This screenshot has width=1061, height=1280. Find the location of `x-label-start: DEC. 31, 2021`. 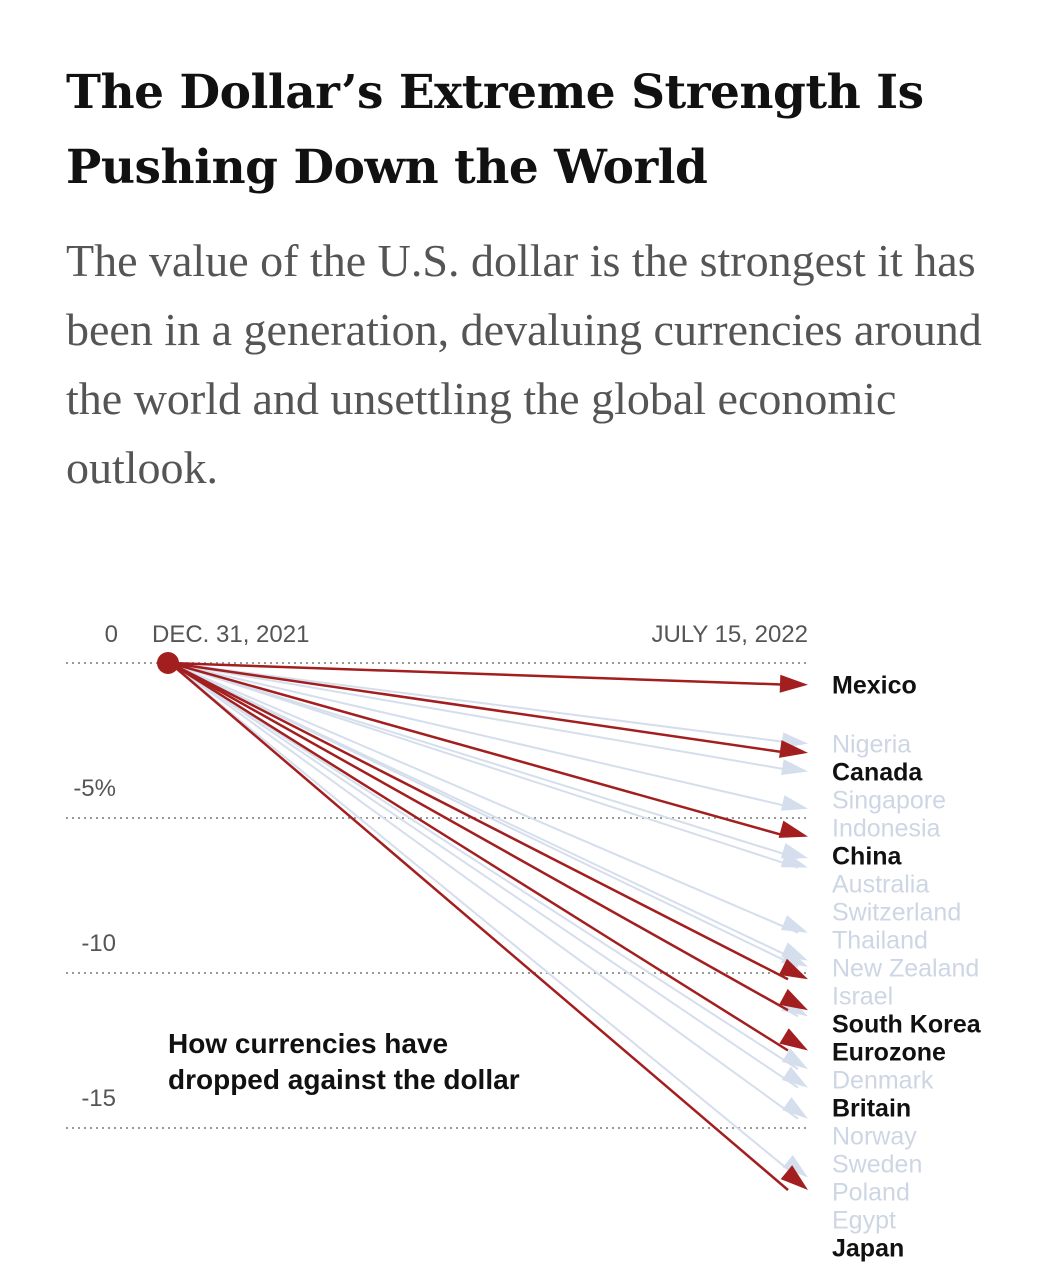

x-label-start: DEC. 31, 2021 is located at coordinates (230, 634).